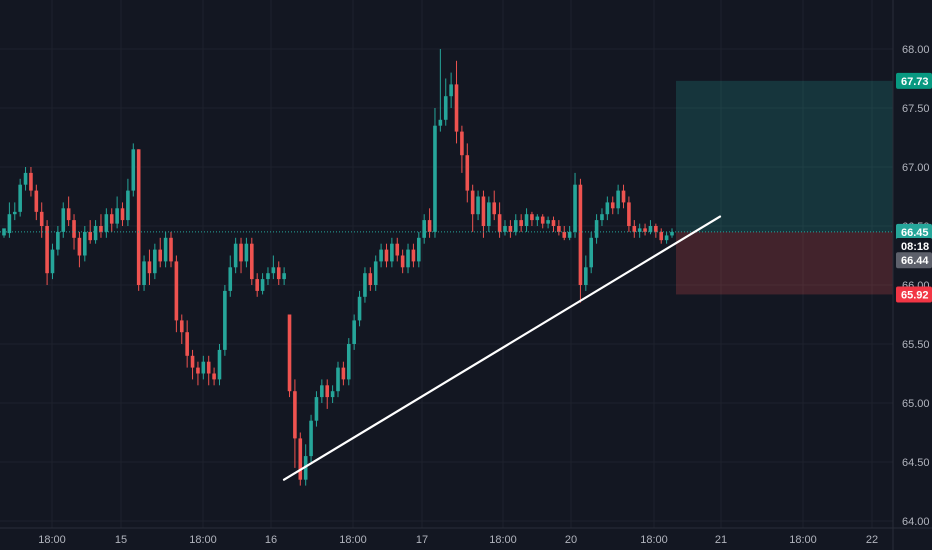 The width and height of the screenshot is (932, 550). What do you see at coordinates (916, 50) in the screenshot?
I see `y-tick-label: 68.00` at bounding box center [916, 50].